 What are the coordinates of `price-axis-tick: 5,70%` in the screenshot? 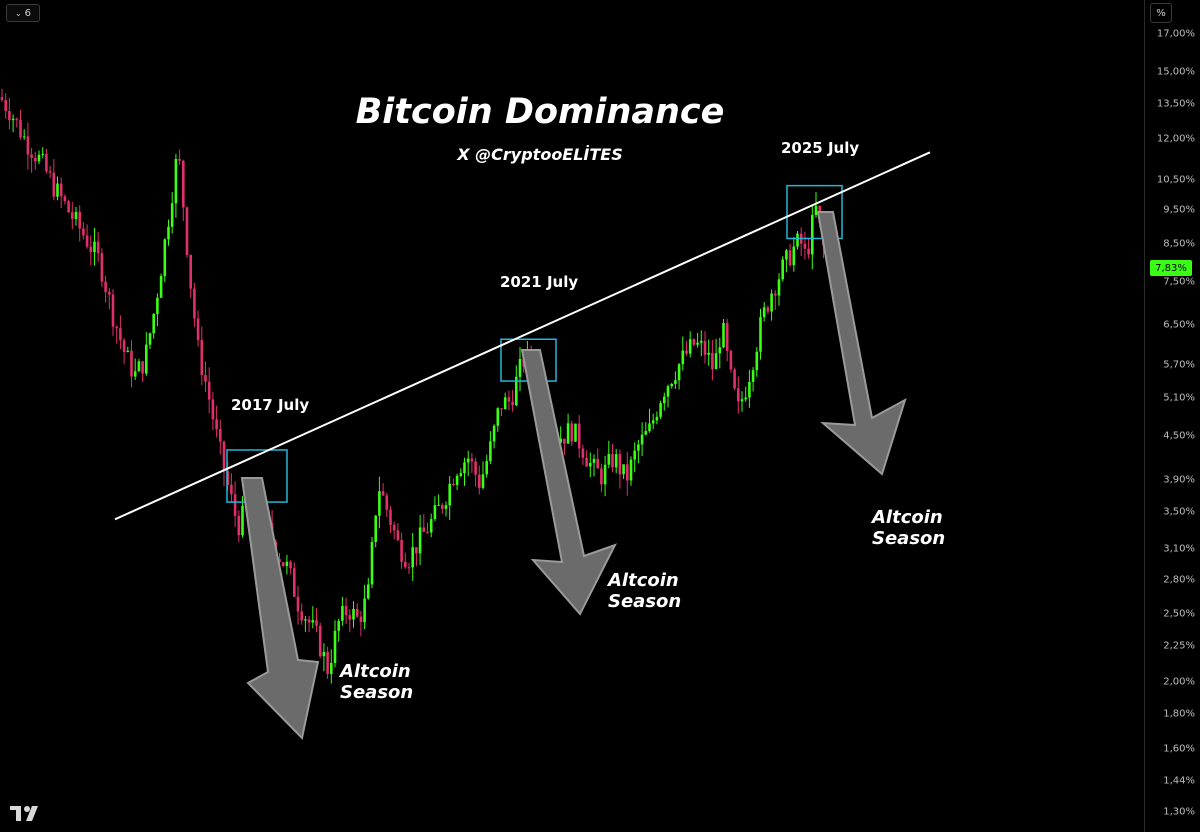 It's located at (1179, 365).